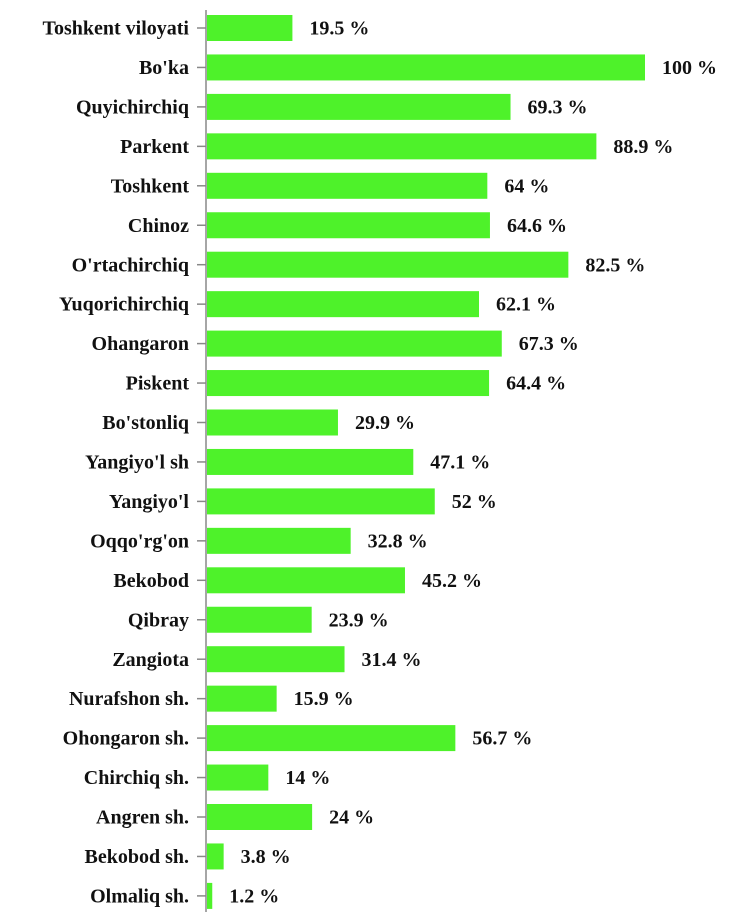  Describe the element at coordinates (502, 739) in the screenshot. I see `data-label: 56.7 %` at that location.